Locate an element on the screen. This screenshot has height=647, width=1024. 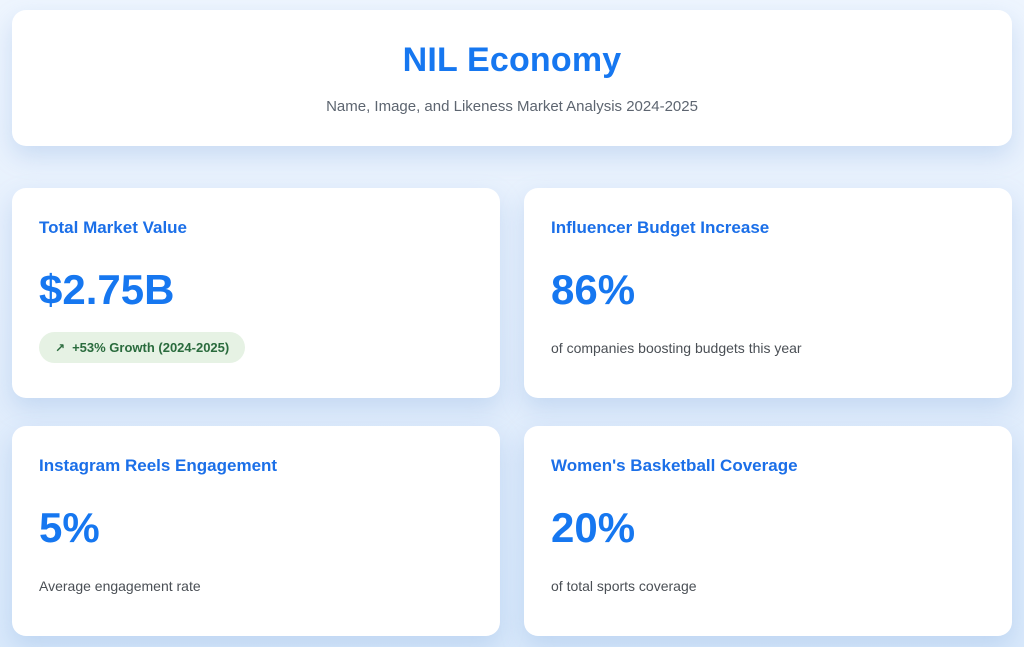
stat-description: Average engagement rate is located at coordinates (120, 586).